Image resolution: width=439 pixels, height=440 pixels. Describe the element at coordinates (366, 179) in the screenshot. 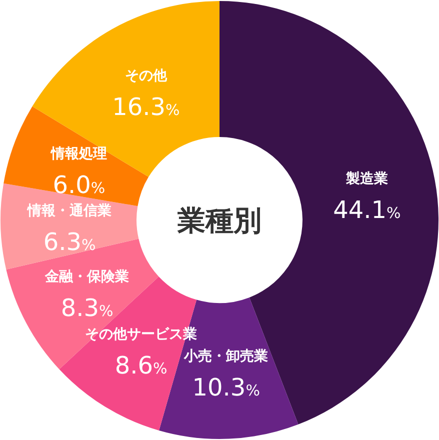

I see `slice-label: 製造業` at that location.